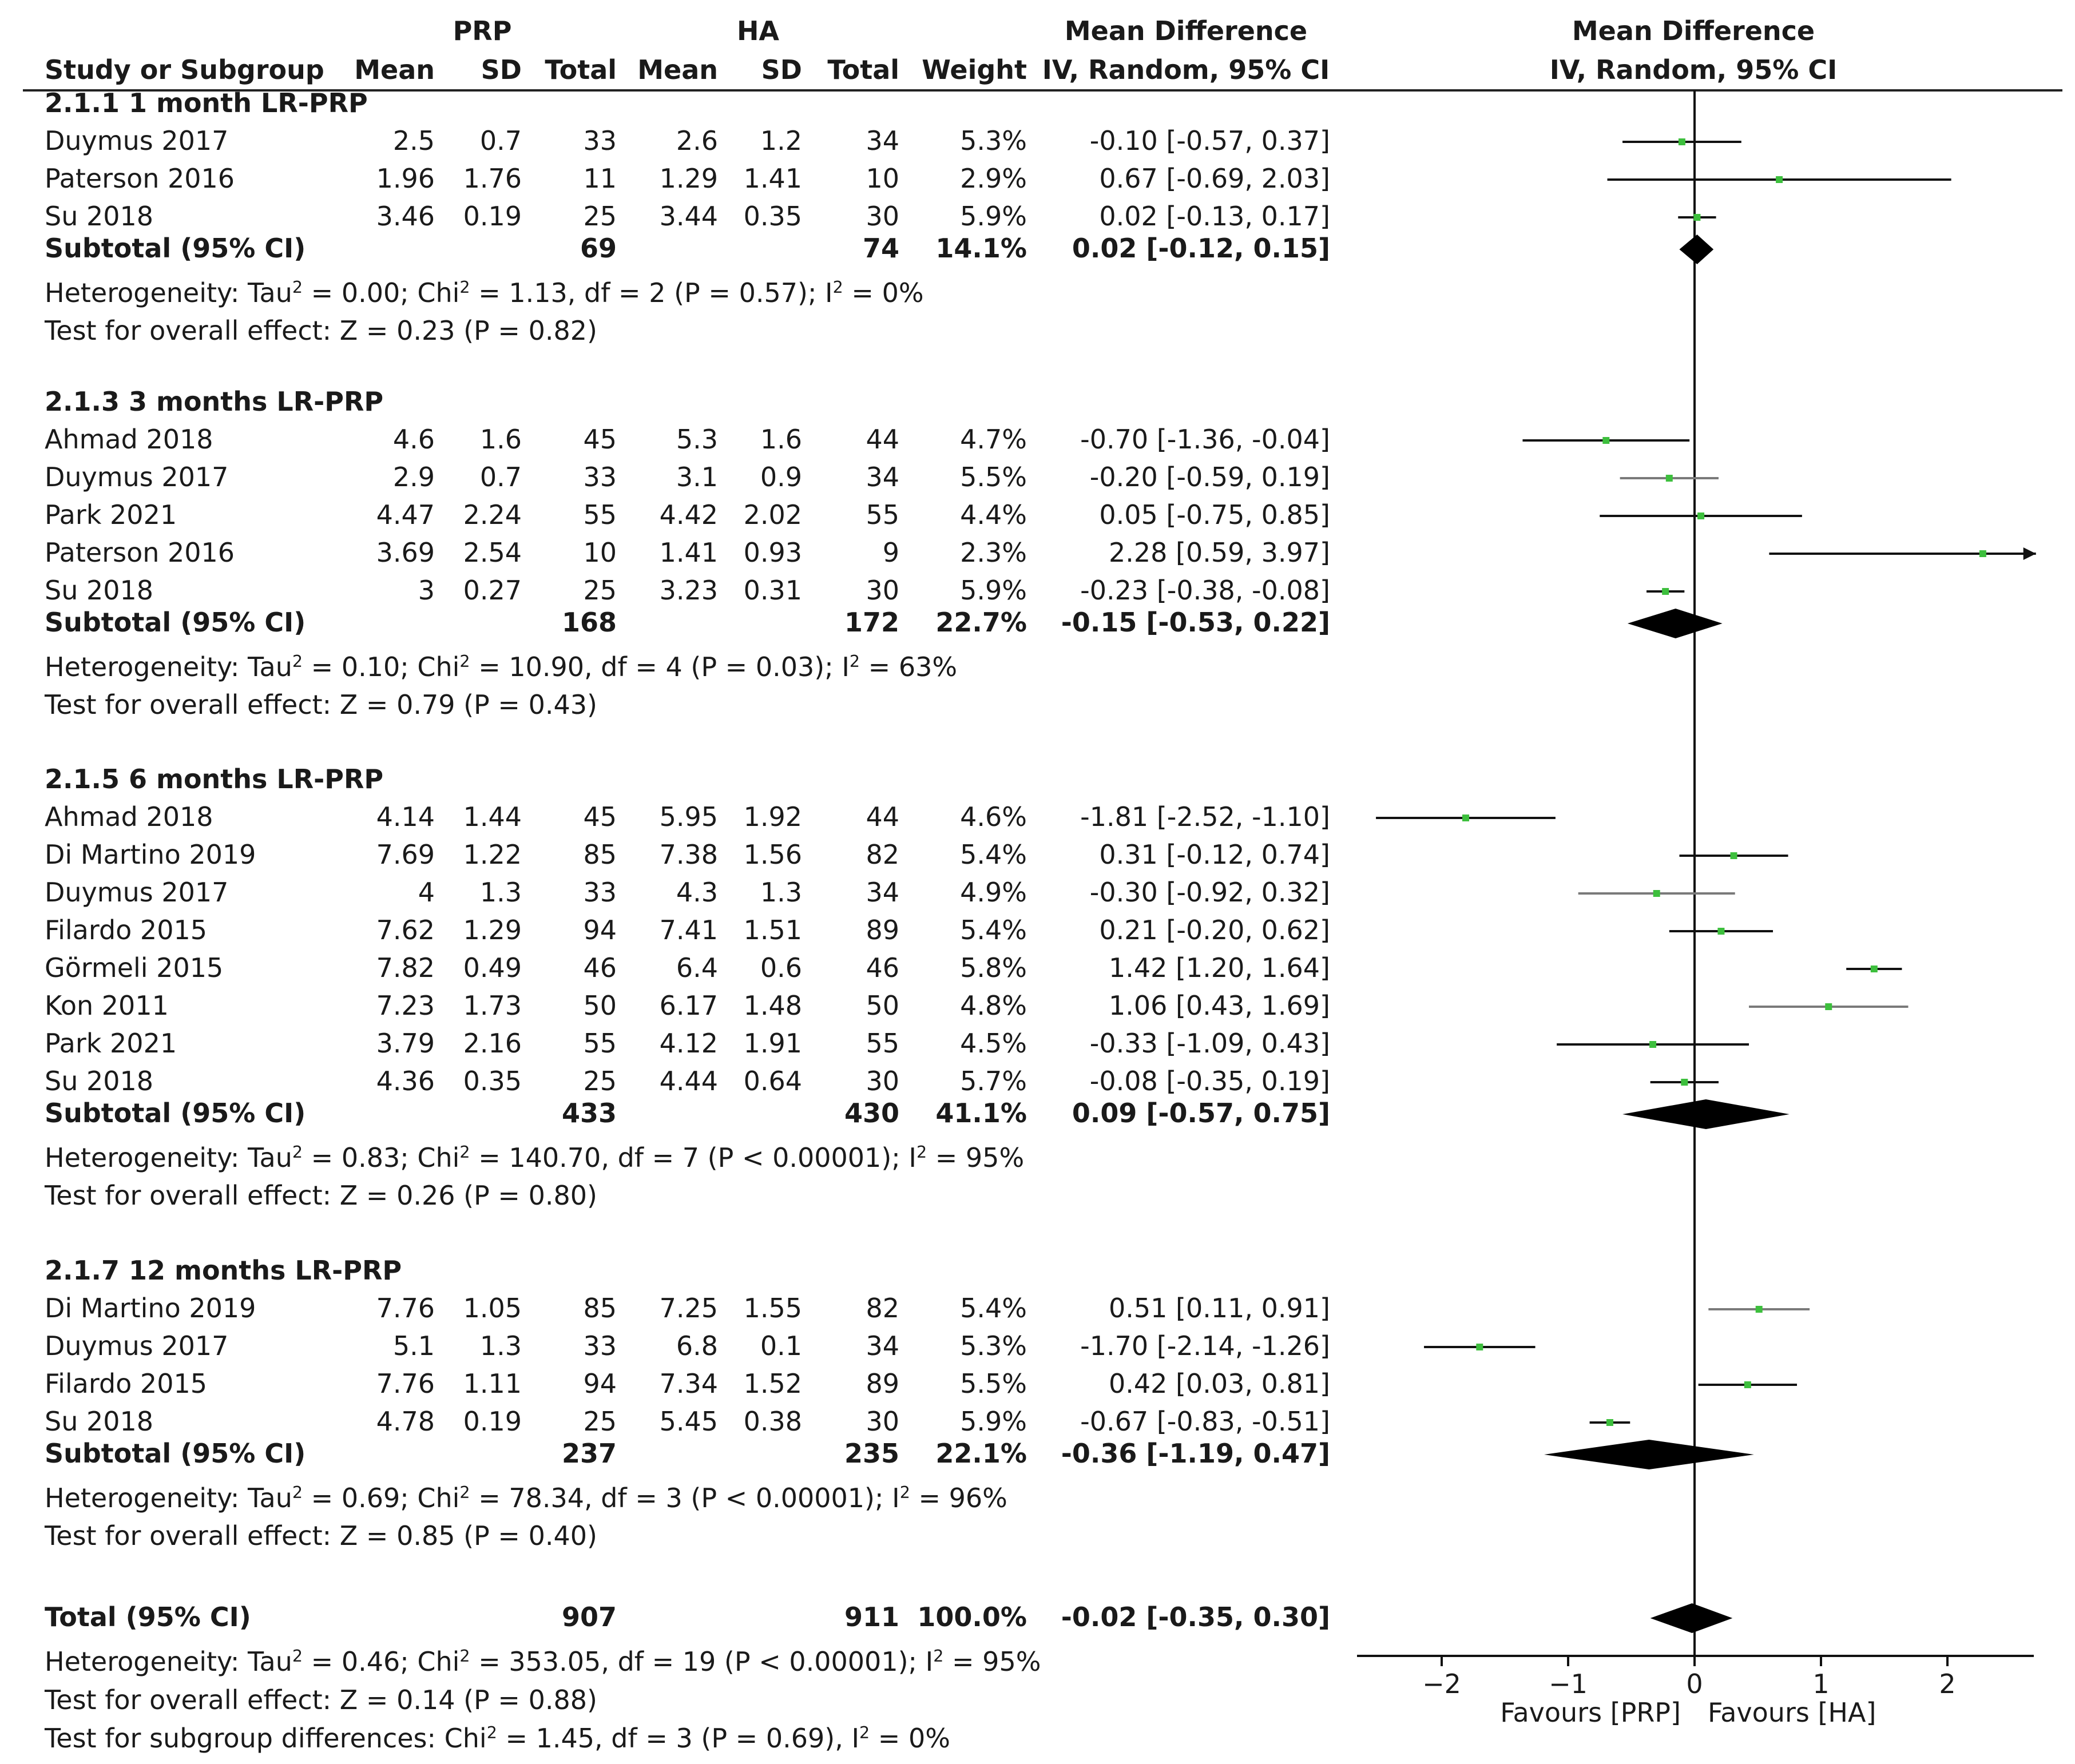 This screenshot has height=1764, width=2075. What do you see at coordinates (600, 1383) in the screenshot?
I see `prp-total-value: 94` at bounding box center [600, 1383].